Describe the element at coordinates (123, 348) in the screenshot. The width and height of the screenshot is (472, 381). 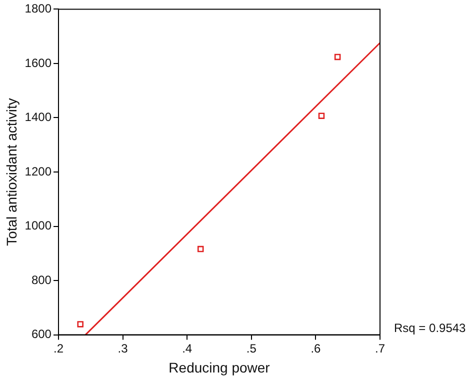
I see `x-tick-label: .3` at that location.